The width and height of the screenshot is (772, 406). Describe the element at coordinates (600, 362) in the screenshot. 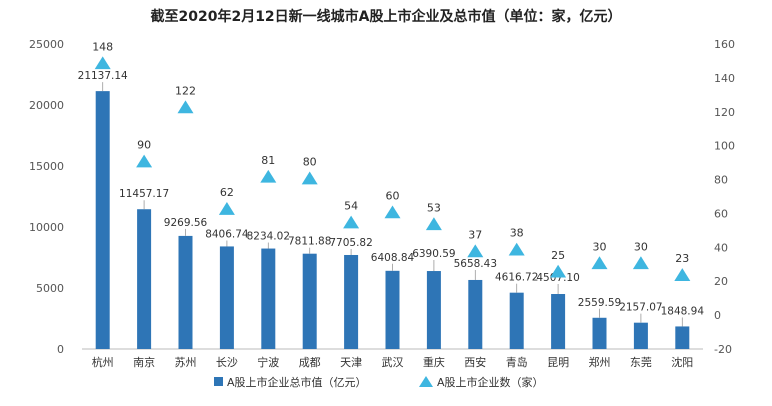

I see `category-label: 郑州` at that location.